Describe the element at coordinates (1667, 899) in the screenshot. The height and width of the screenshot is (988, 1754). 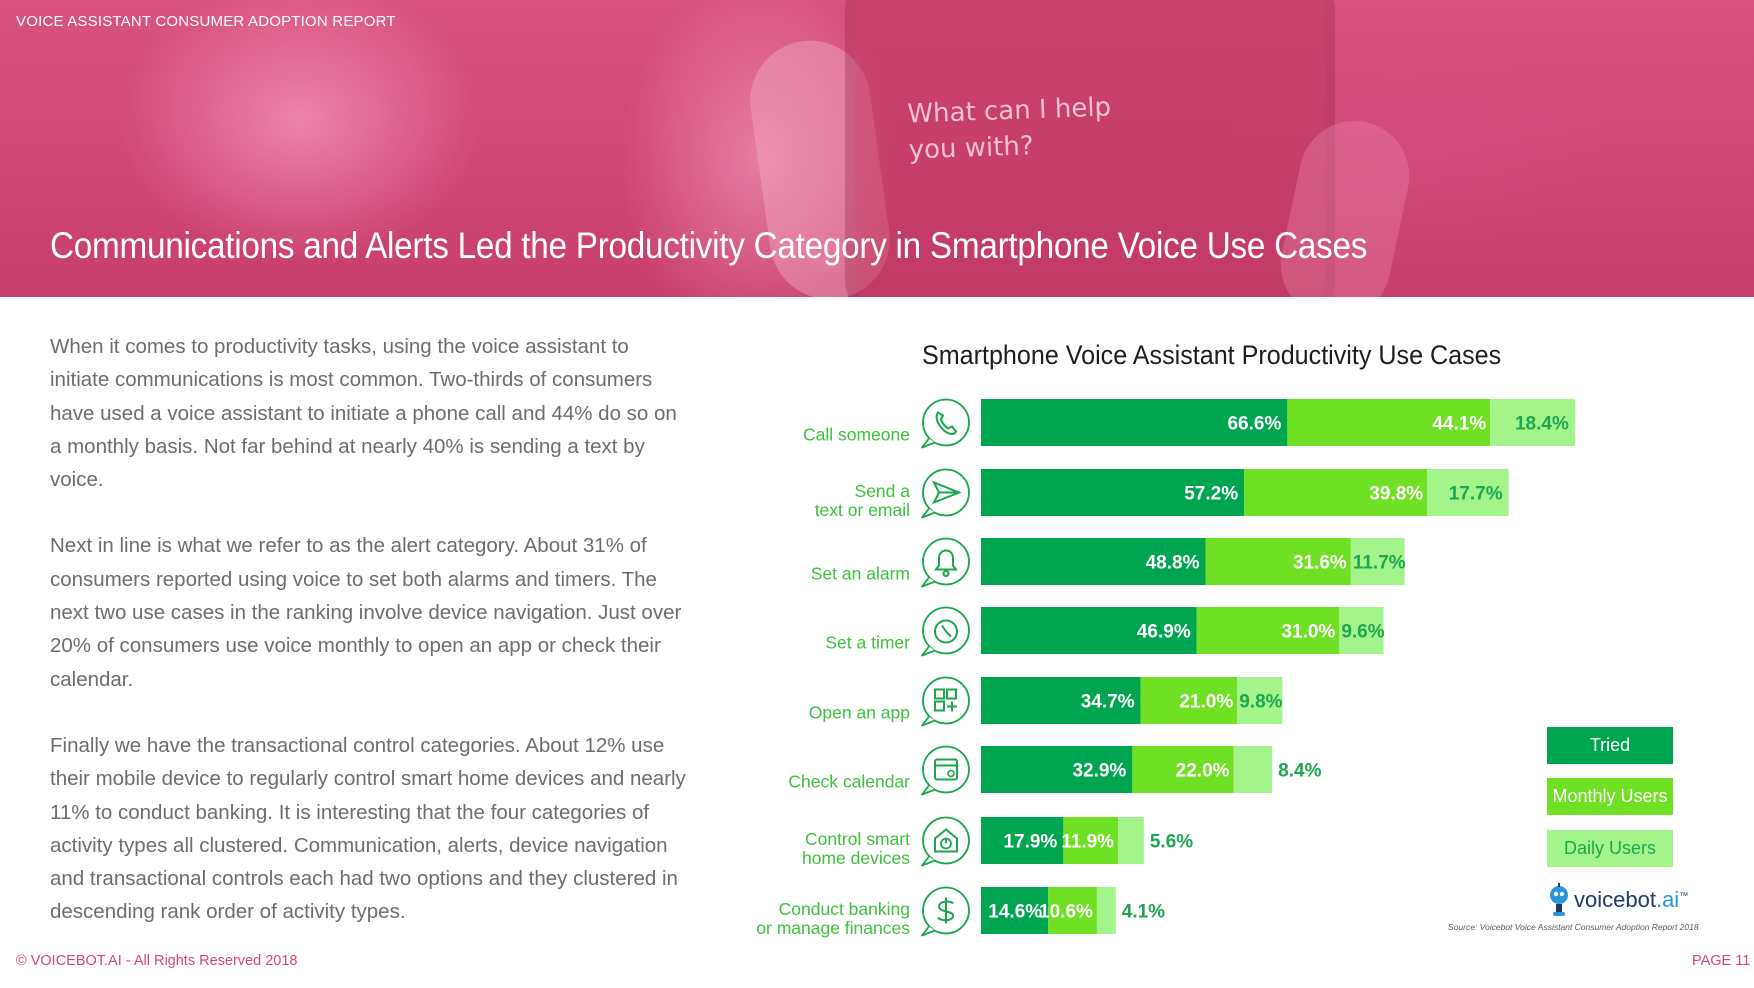
I see `brand-suffix: .ai` at that location.